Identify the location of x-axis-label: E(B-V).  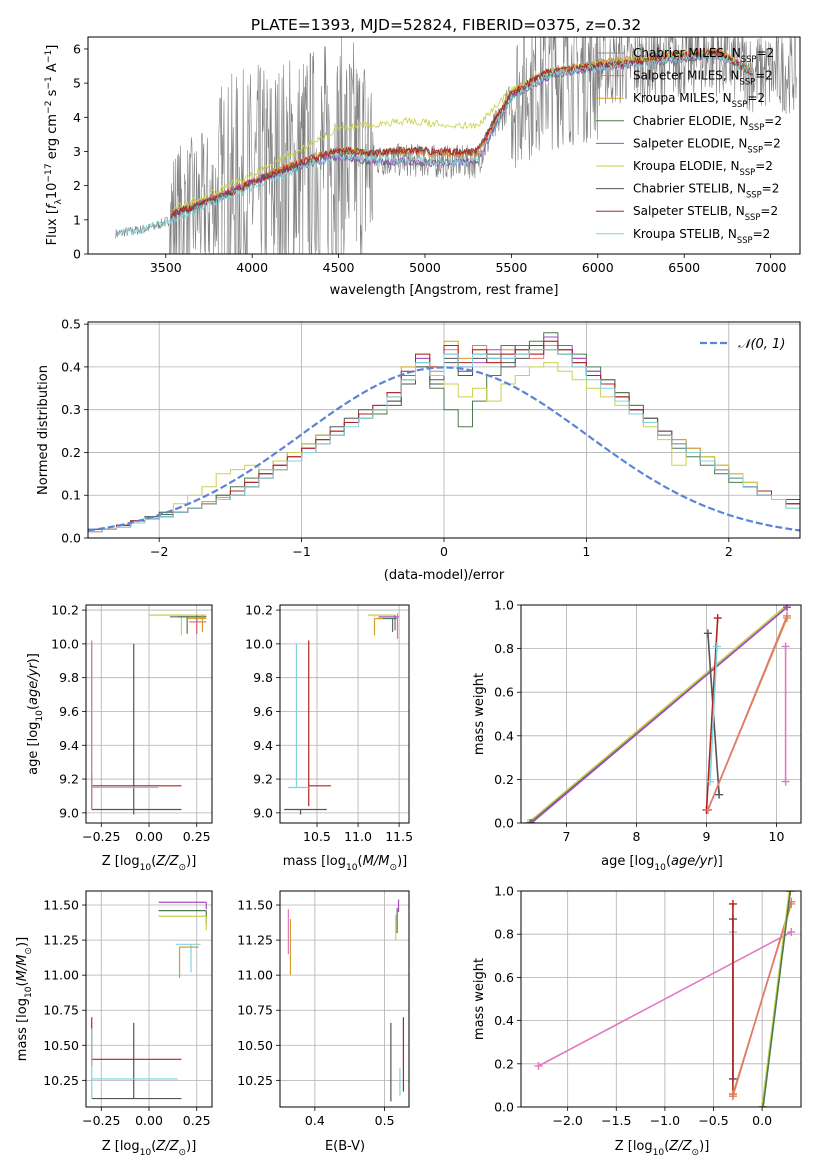
(345, 1146).